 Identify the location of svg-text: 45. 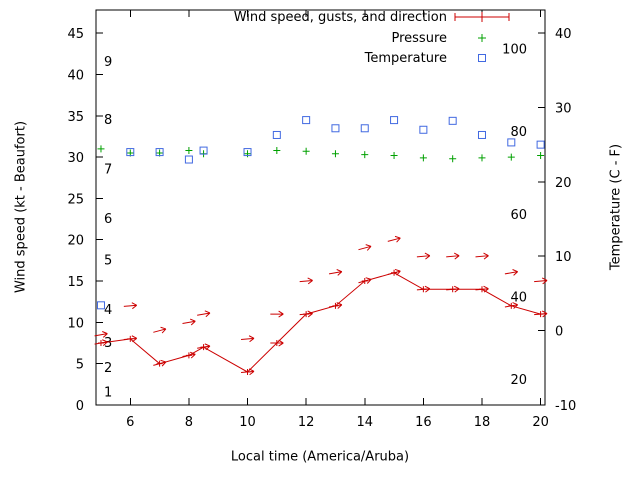
(75, 34).